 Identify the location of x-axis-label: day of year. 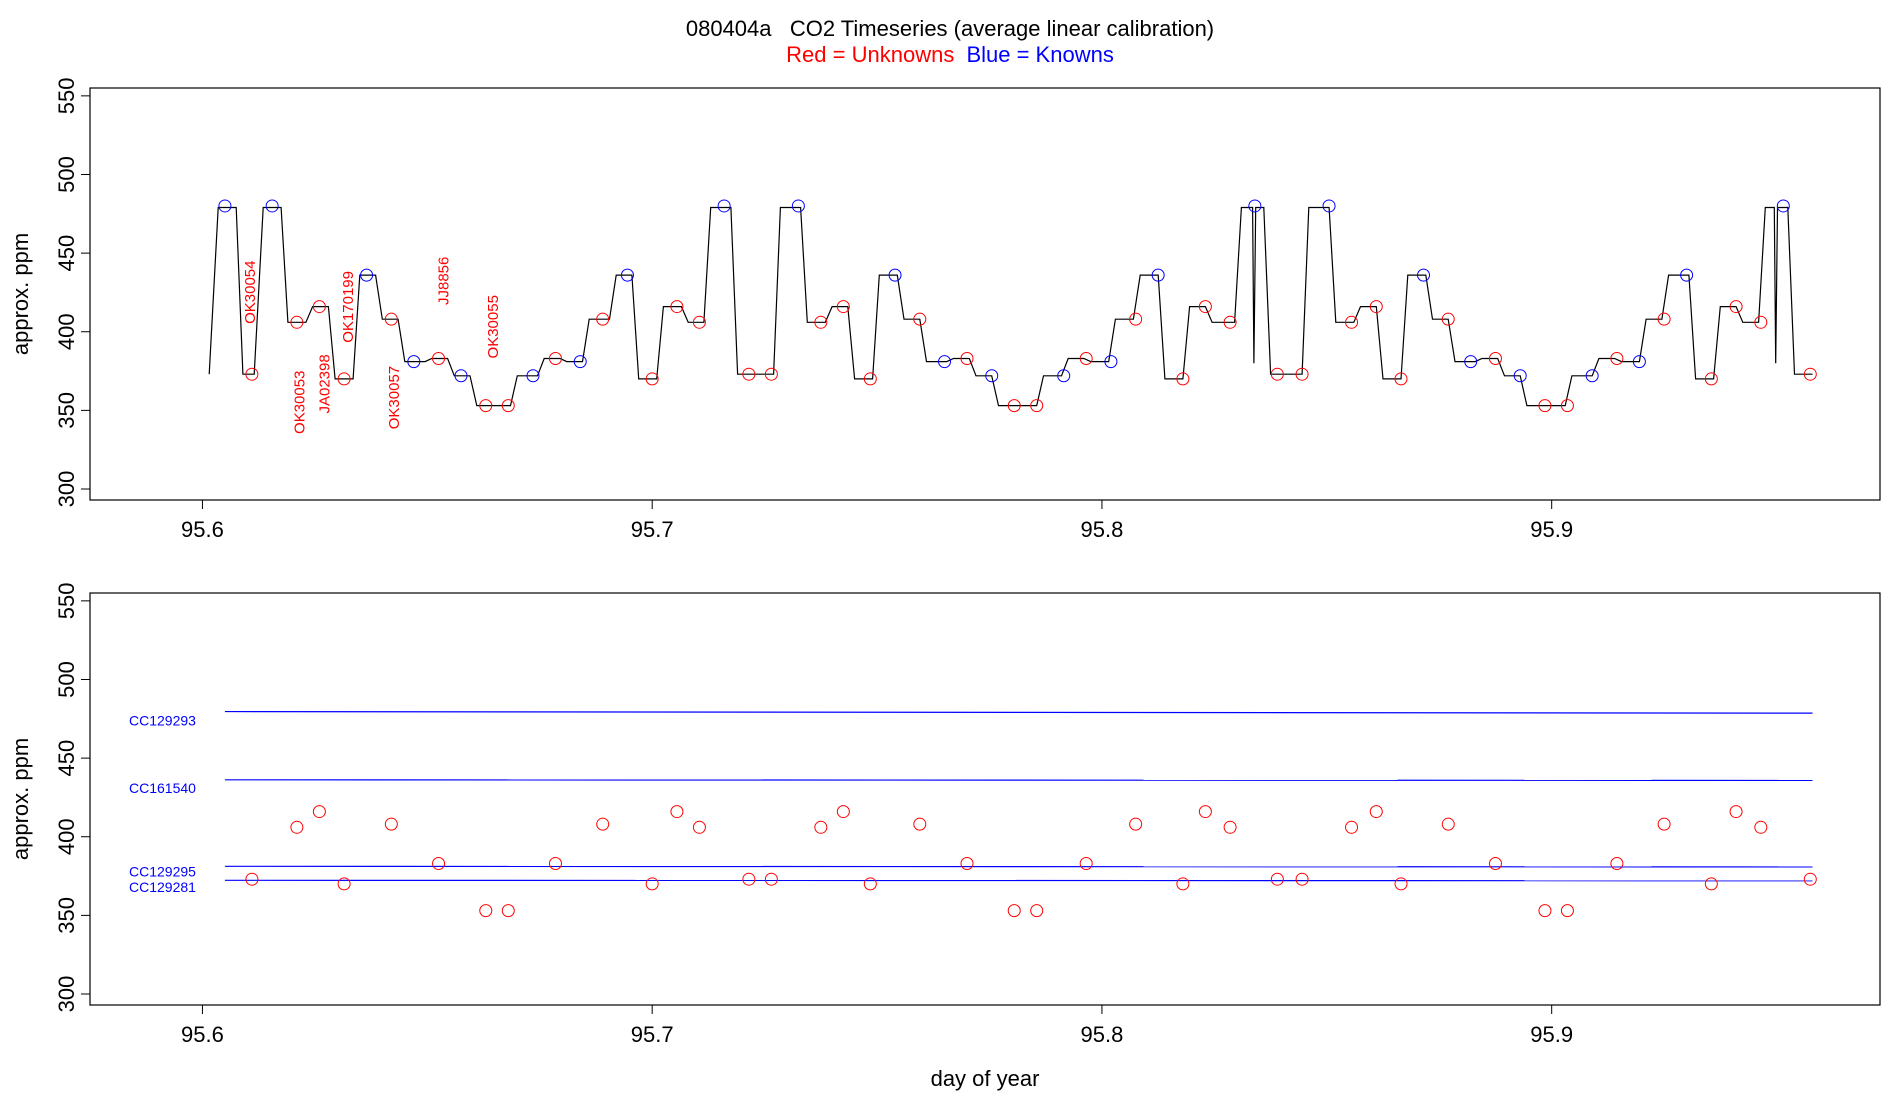
(985, 1078).